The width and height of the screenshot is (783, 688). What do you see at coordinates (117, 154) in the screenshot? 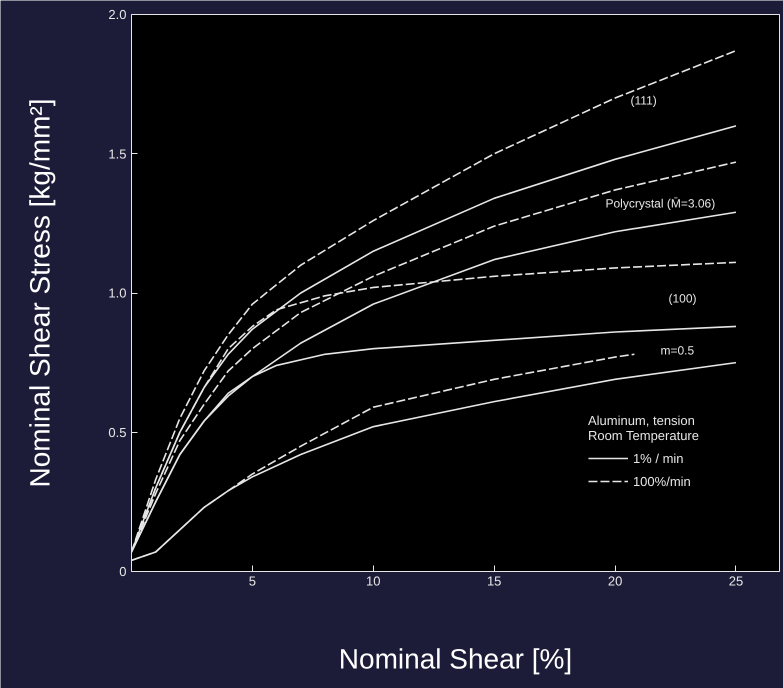
I see `y-tick-label: 1.5` at bounding box center [117, 154].